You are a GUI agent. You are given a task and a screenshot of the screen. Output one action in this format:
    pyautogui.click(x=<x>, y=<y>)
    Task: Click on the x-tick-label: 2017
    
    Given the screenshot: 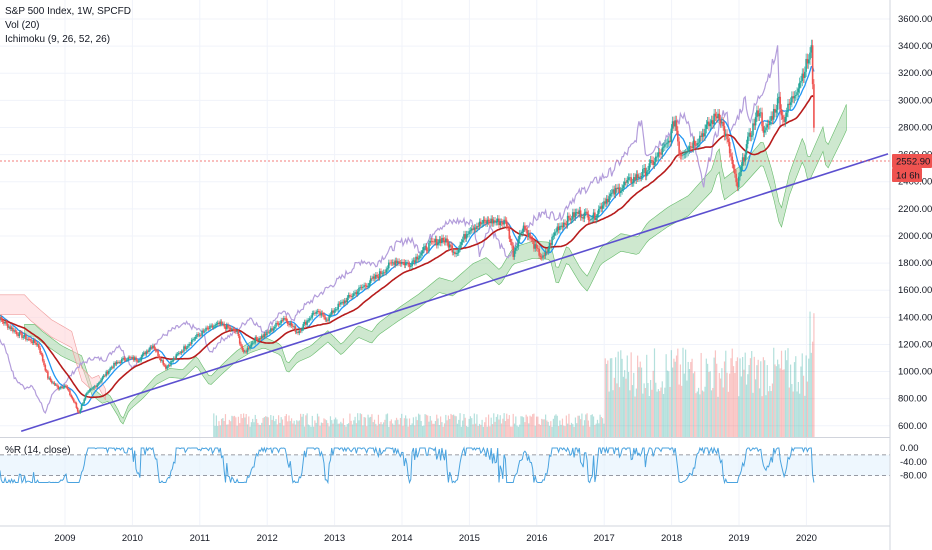 What is the action you would take?
    pyautogui.click(x=604, y=538)
    